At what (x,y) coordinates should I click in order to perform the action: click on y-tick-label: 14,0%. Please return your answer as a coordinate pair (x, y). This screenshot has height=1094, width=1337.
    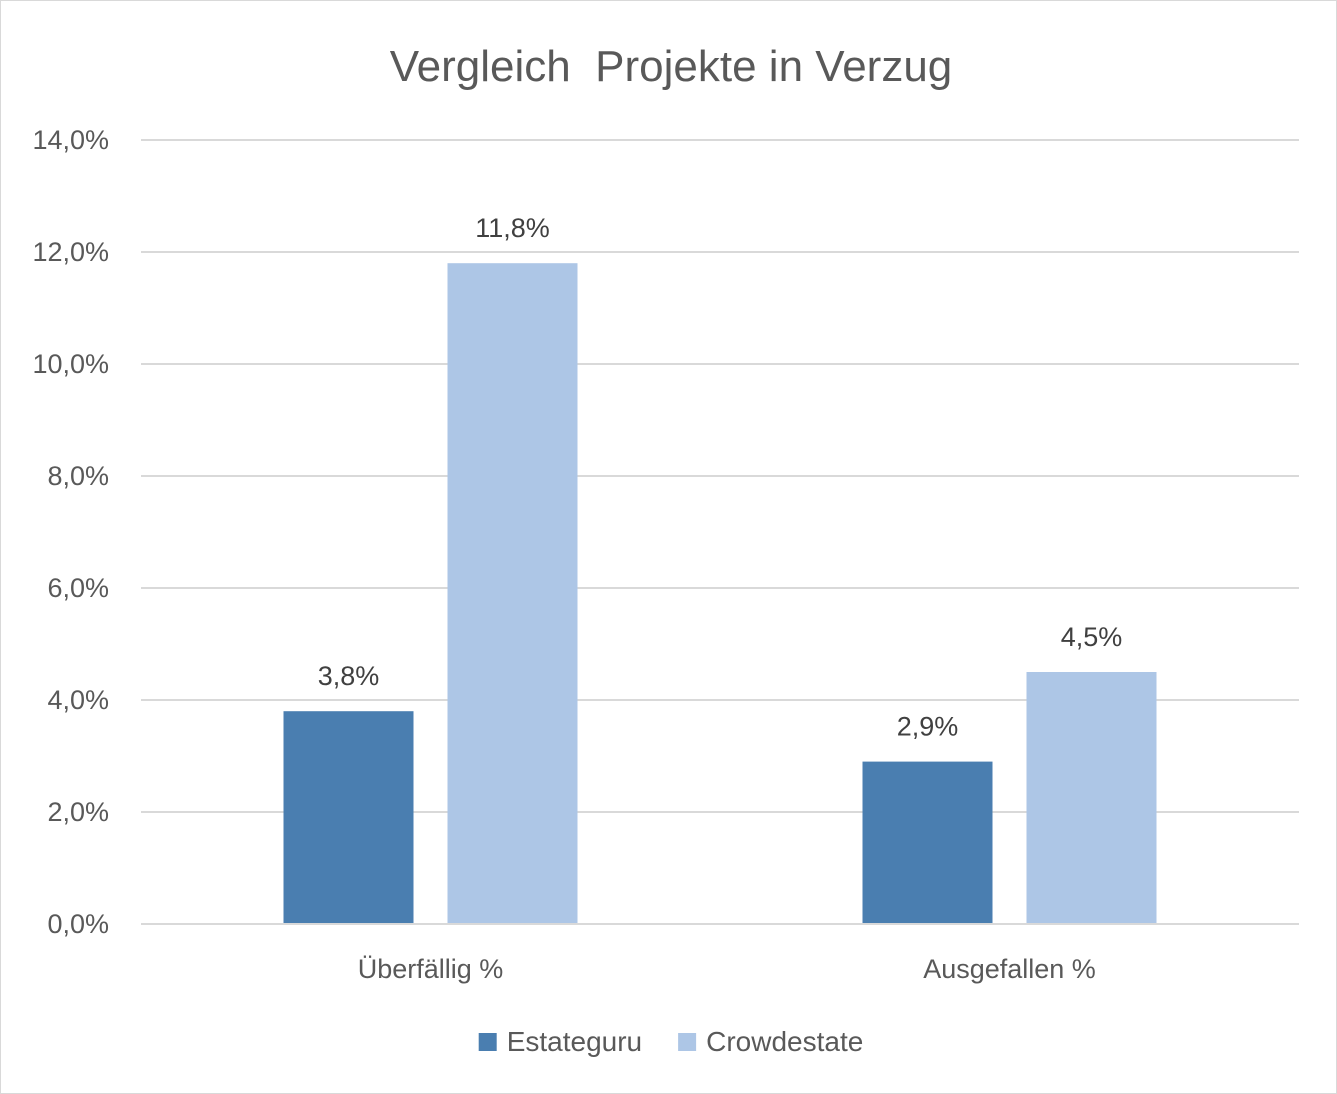
    Looking at the image, I should click on (70, 140).